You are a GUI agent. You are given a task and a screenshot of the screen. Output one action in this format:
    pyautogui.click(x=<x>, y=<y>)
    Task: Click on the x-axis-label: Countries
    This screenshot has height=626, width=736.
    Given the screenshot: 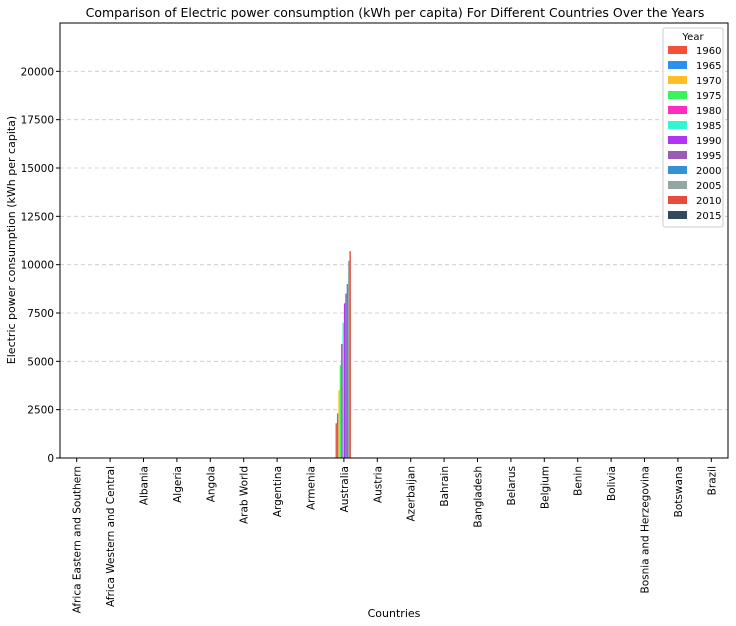 What is the action you would take?
    pyautogui.click(x=394, y=613)
    